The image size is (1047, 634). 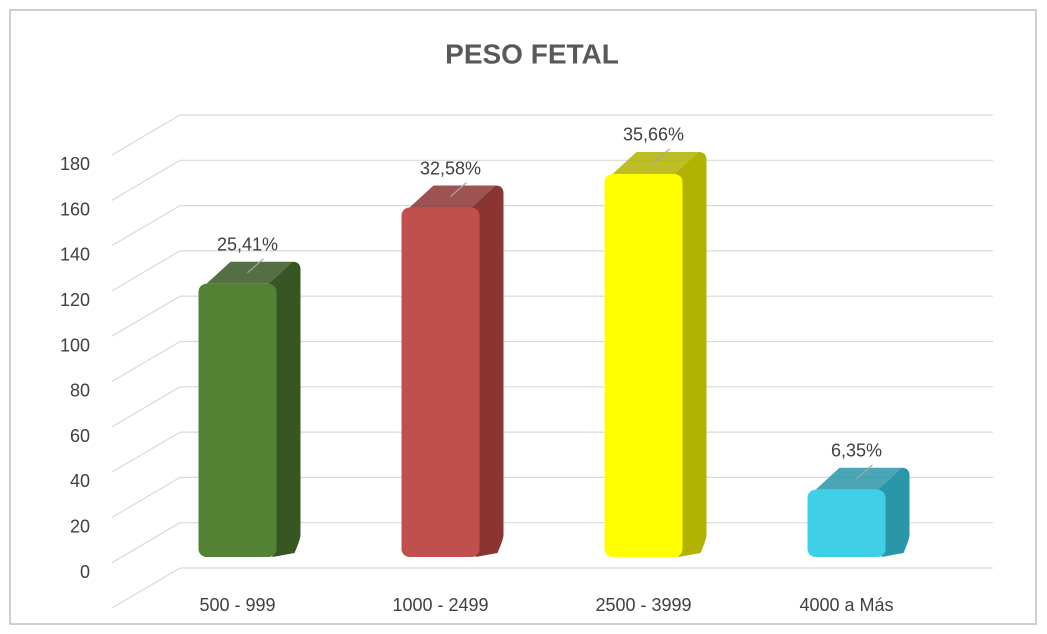 I want to click on x-tick-label: 1000 - 2499, so click(x=440, y=605).